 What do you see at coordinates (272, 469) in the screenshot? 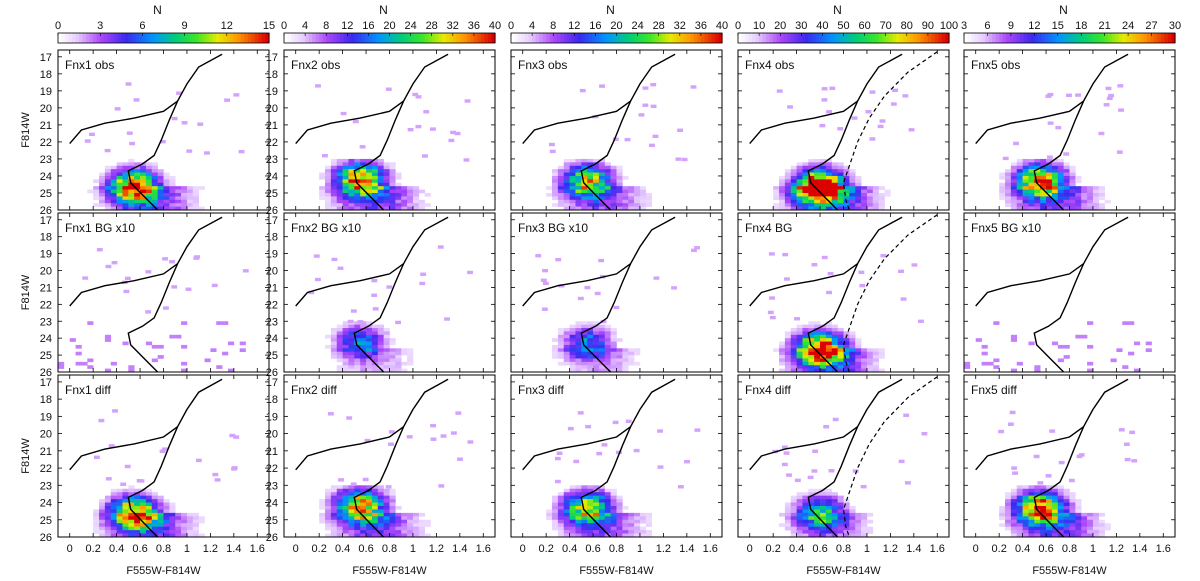
I see `y-tick-label: 22` at bounding box center [272, 469].